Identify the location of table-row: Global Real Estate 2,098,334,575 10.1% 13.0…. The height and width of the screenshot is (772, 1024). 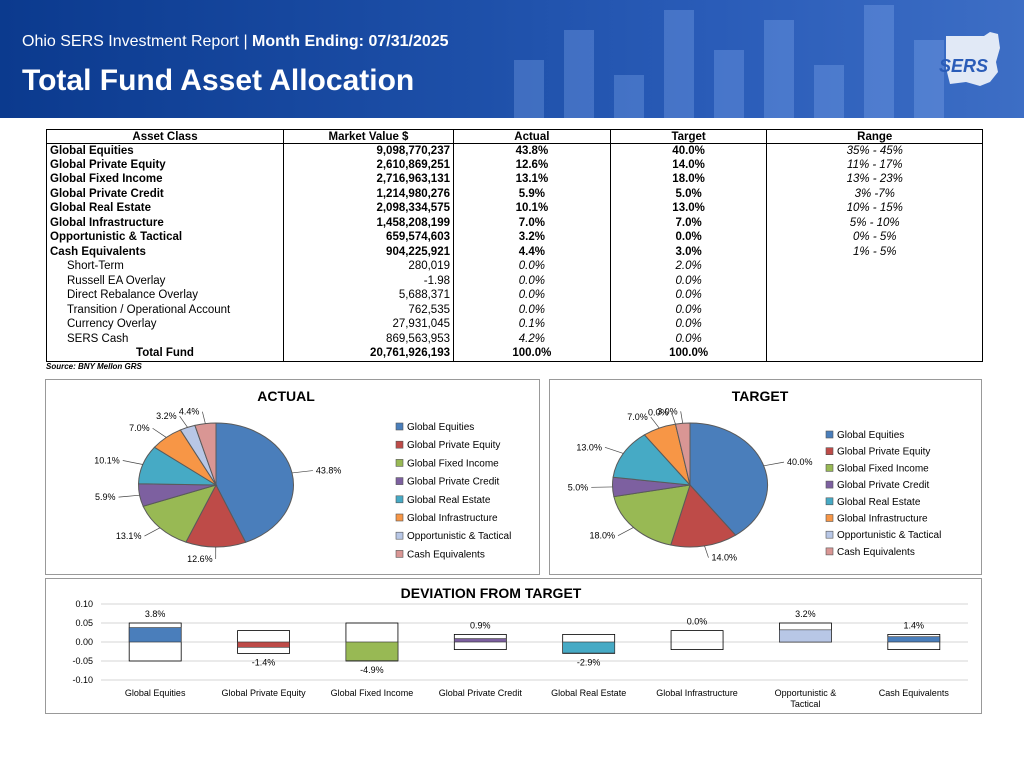
(514, 208).